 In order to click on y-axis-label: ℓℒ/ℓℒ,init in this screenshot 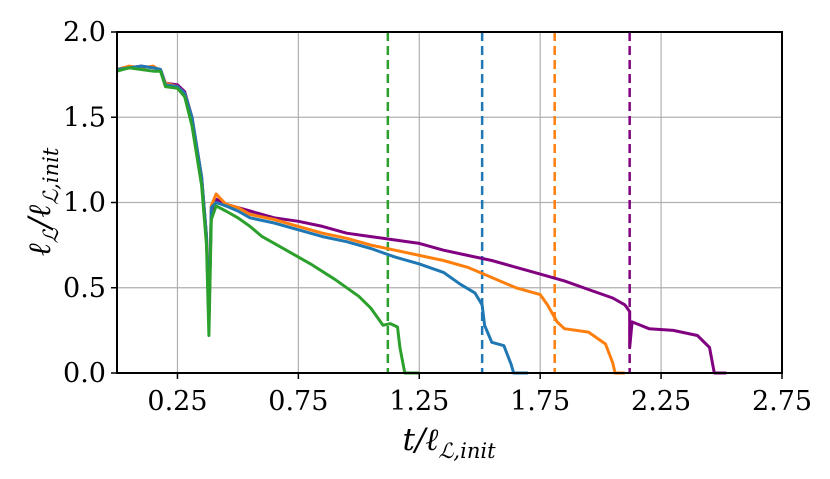, I will do `click(42, 201)`.